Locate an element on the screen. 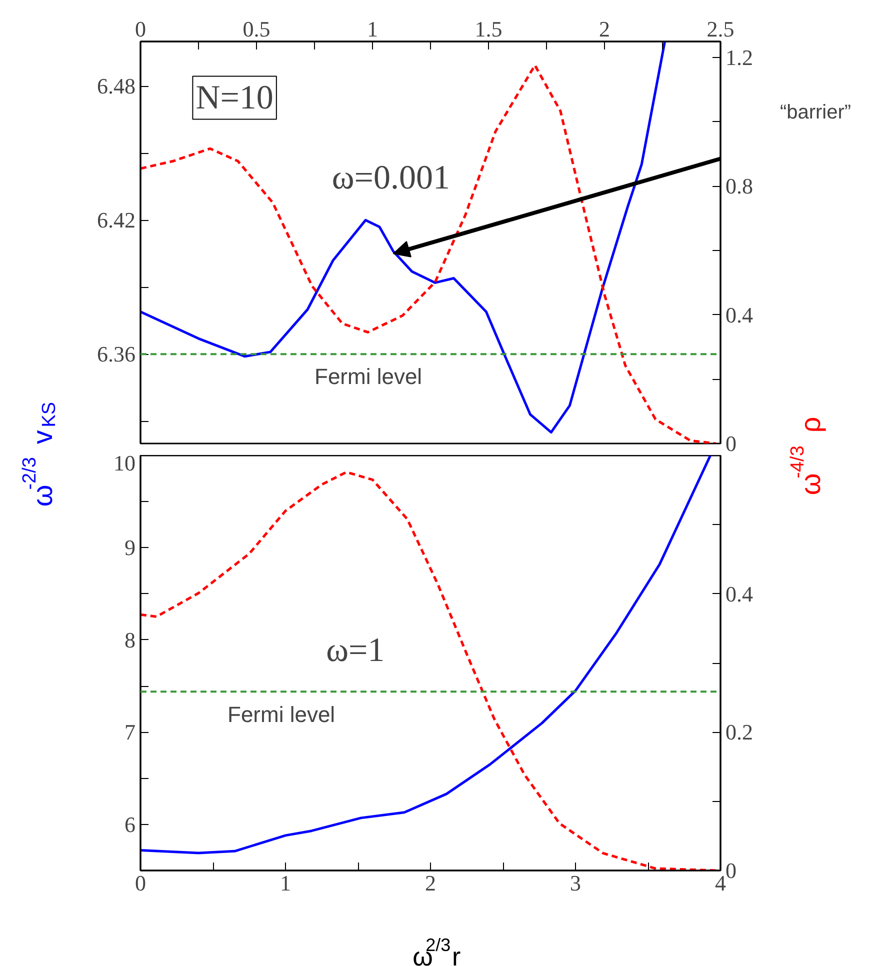 This screenshot has height=966, width=888. y-tick-label: 6.48 is located at coordinates (116, 86).